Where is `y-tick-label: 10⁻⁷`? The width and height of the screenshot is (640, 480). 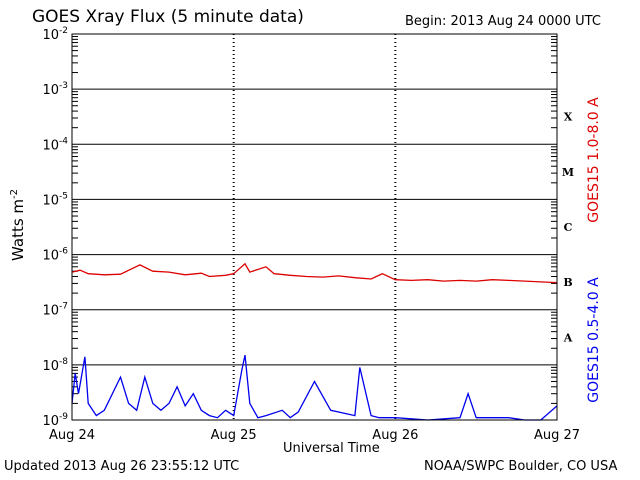
y-tick-label: 10⁻⁷ is located at coordinates (55, 310).